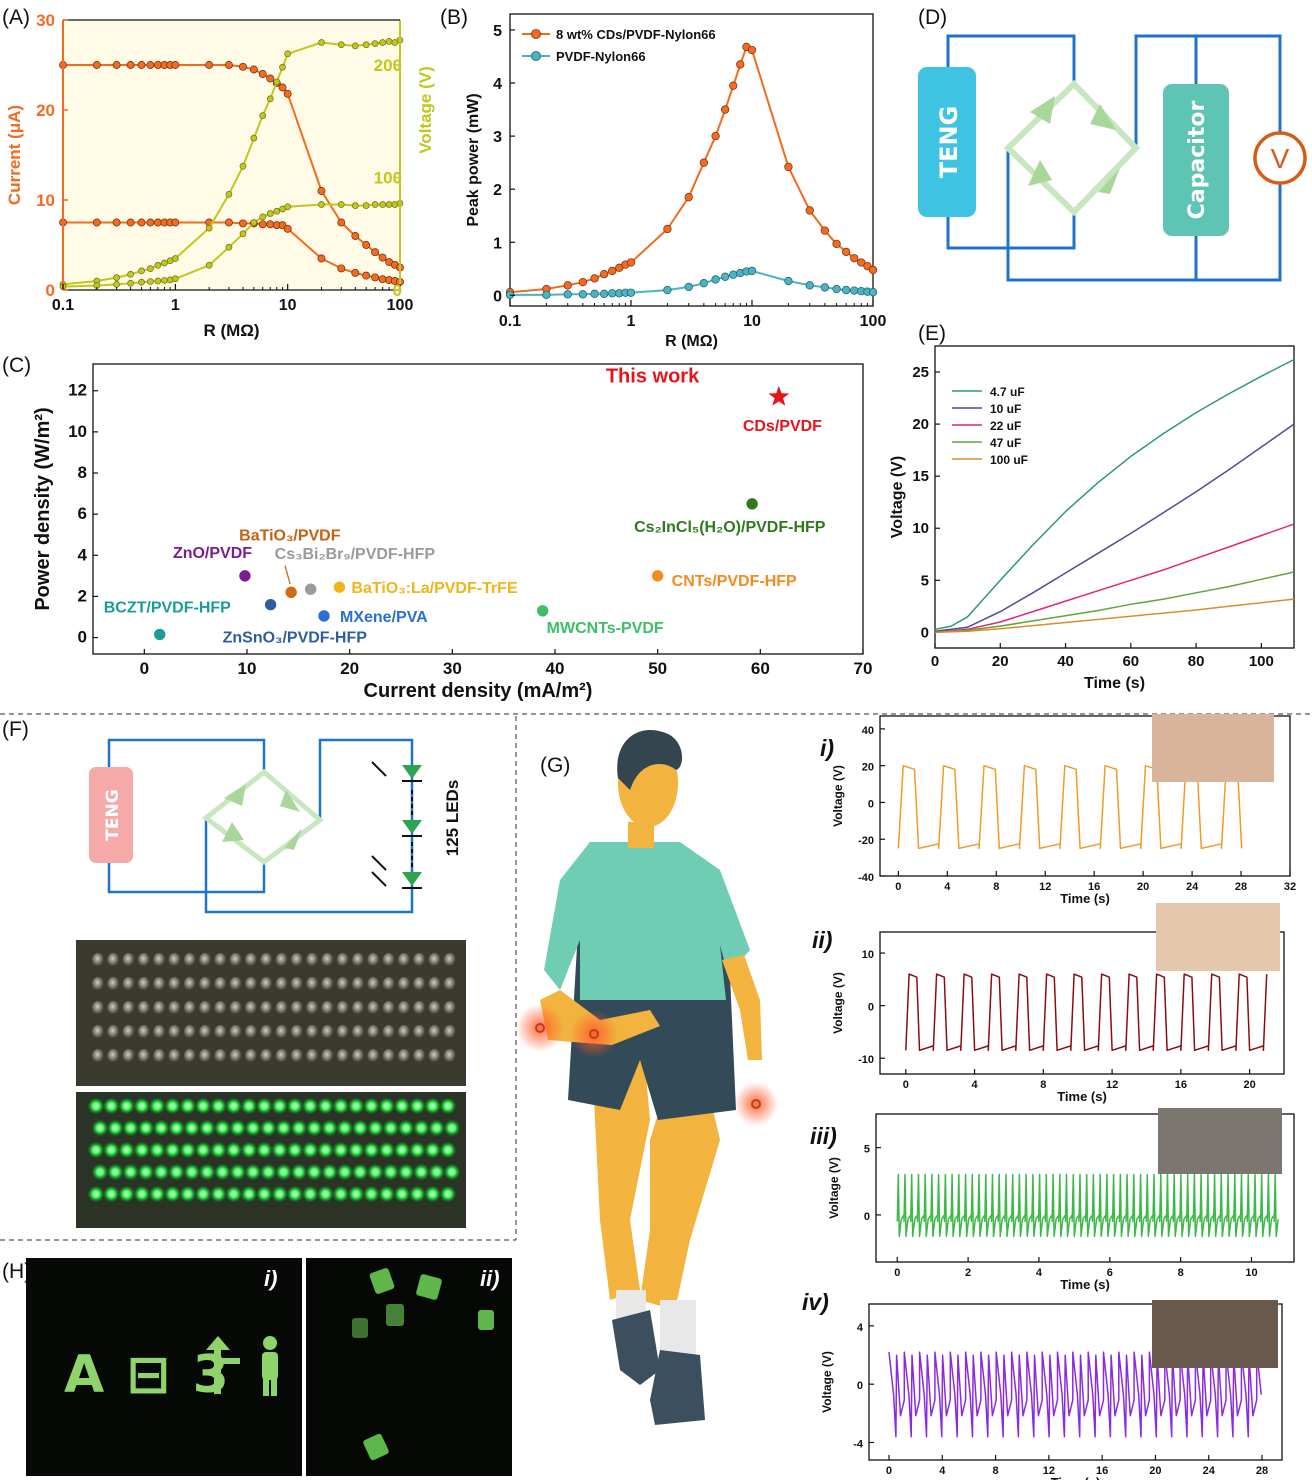 This screenshot has height=1480, width=1312. What do you see at coordinates (868, 955) in the screenshot?
I see `y-tick-label-chartGii-2: 10` at bounding box center [868, 955].